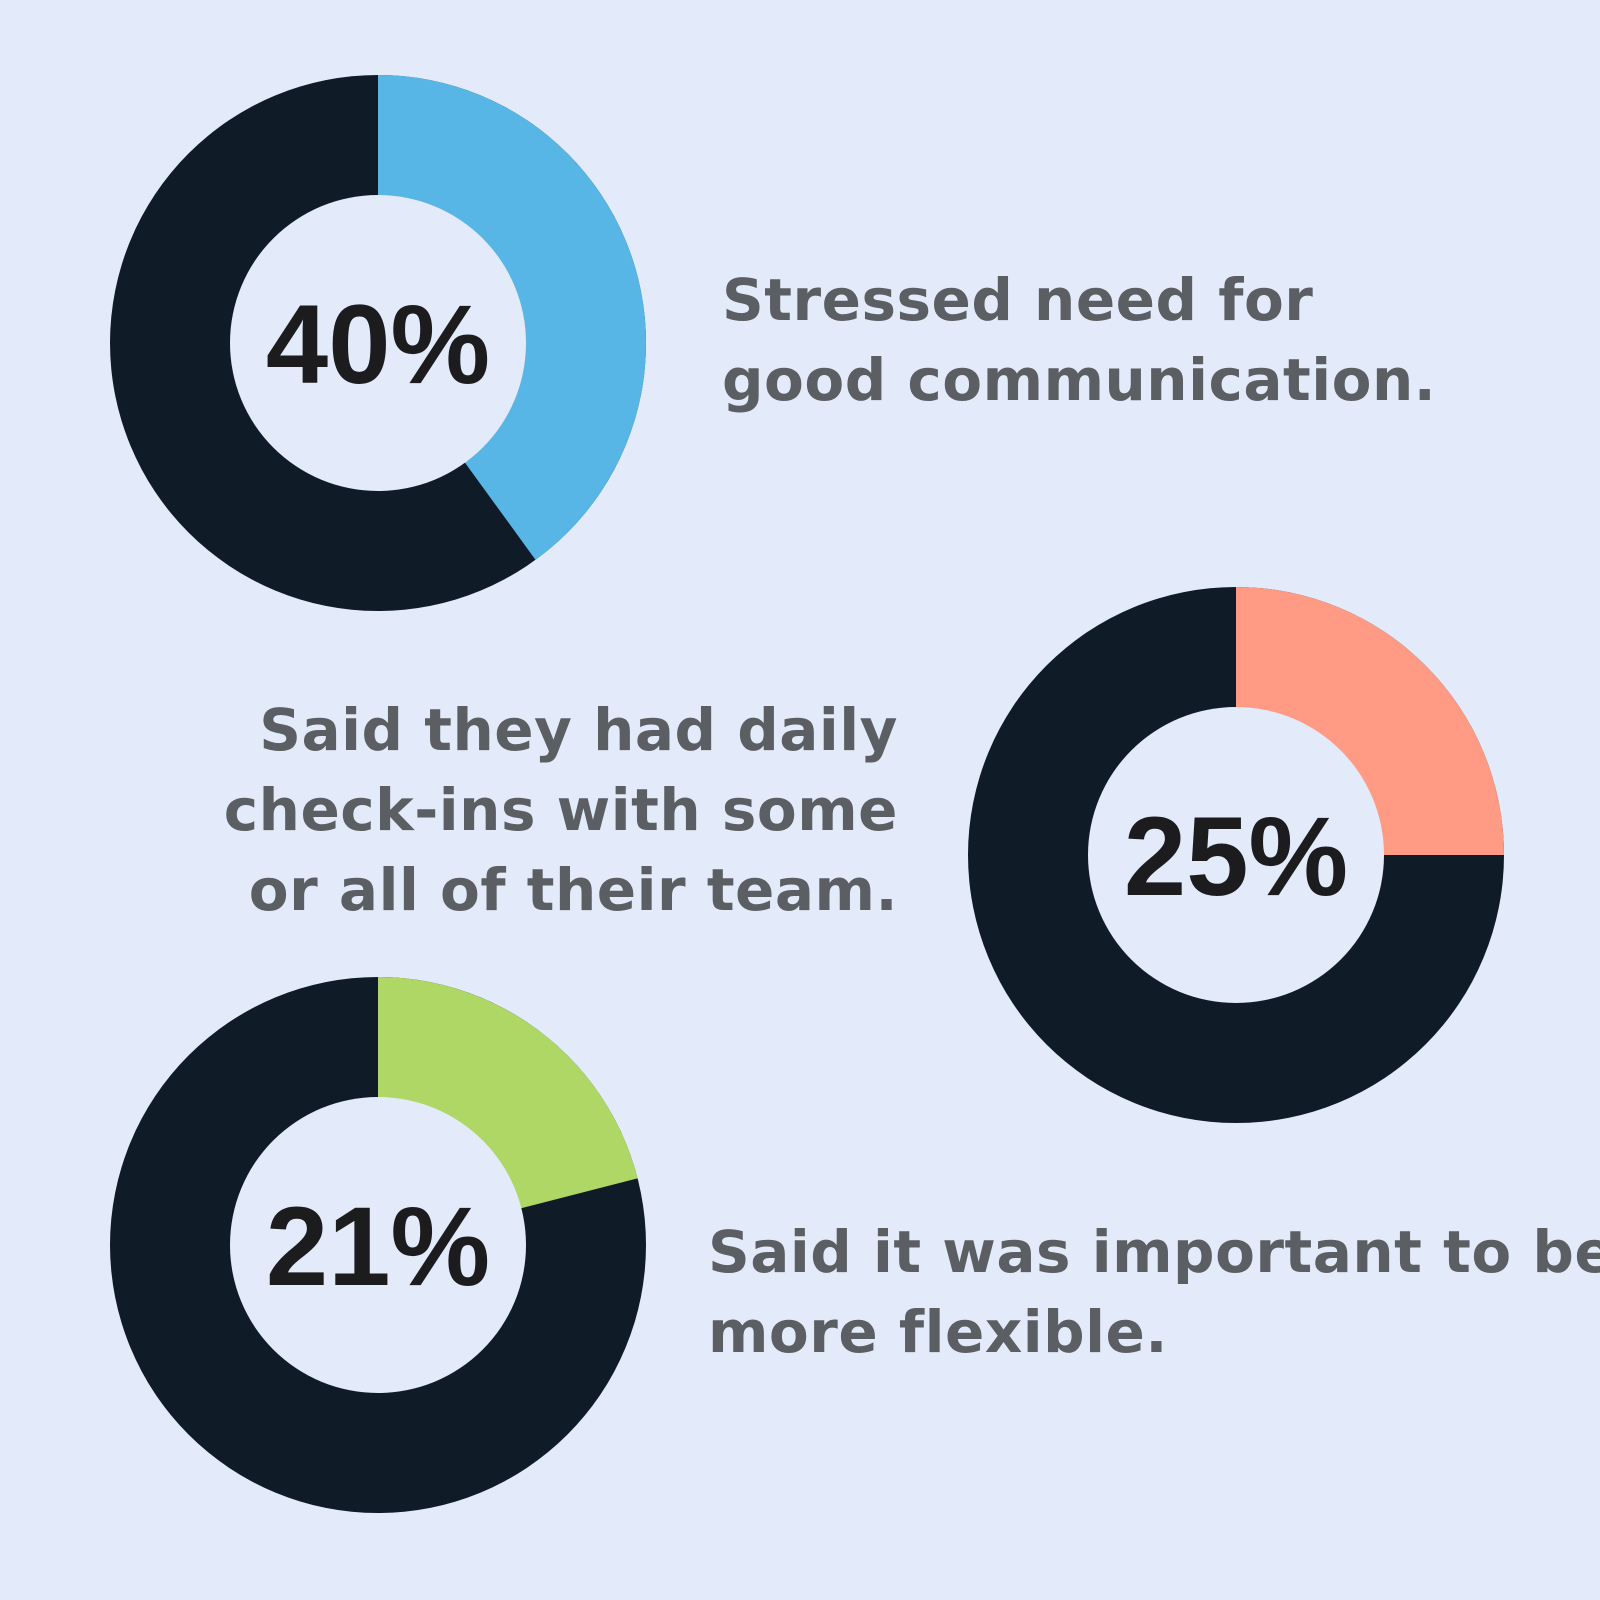  Describe the element at coordinates (1018, 300) in the screenshot. I see `caption-line: Stressed need for` at that location.